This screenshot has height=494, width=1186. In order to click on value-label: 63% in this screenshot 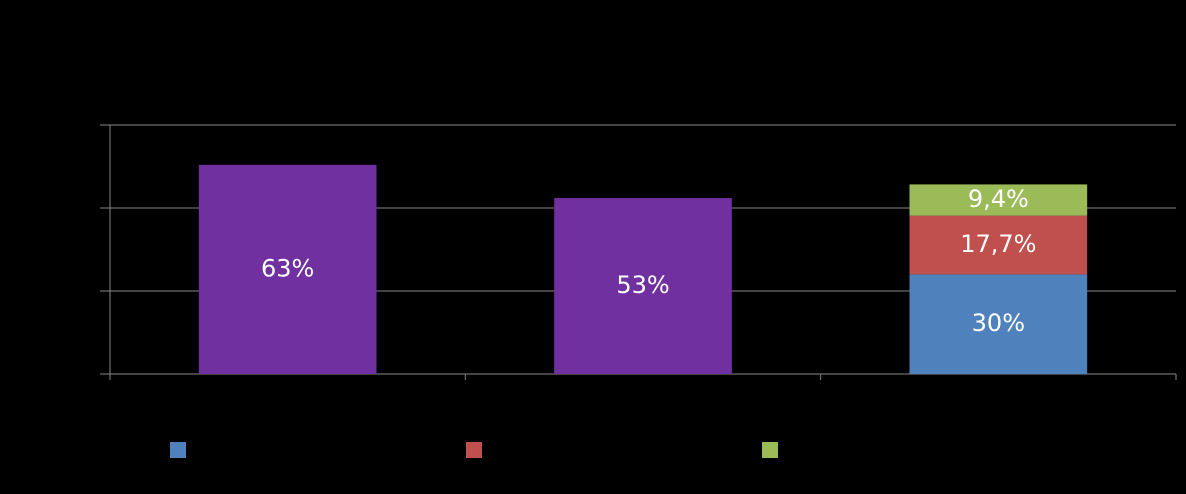, I will do `click(287, 268)`.